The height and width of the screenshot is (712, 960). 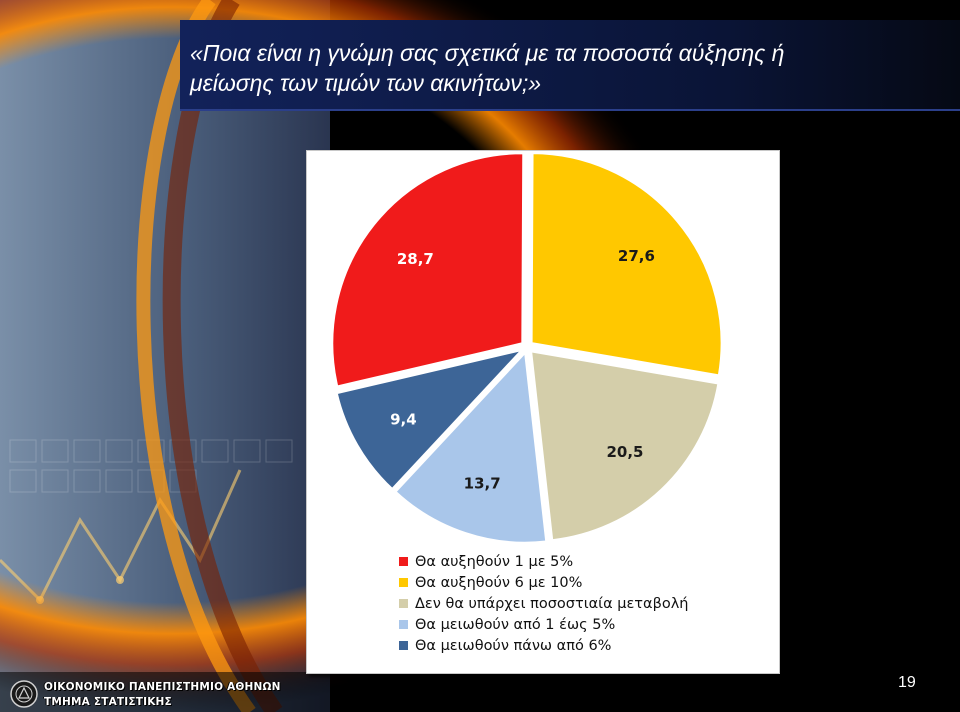 I want to click on footer-line-1: ΟΙΚΟΝΟΜΙΚΟ ΠΑΝΕΠΙΣΤΗΜΙΟ ΑΘΗΝΩΝ, so click(x=162, y=687).